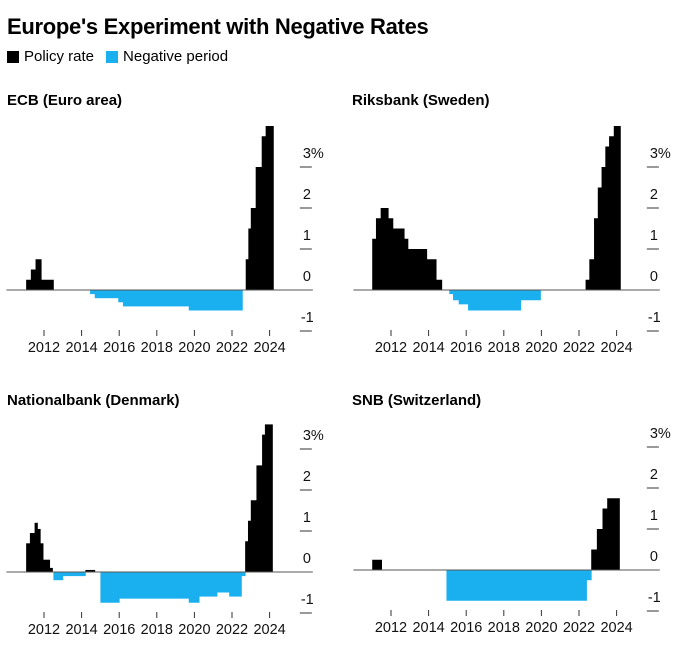  I want to click on panel-title: ECB (Euro area), so click(65, 100).